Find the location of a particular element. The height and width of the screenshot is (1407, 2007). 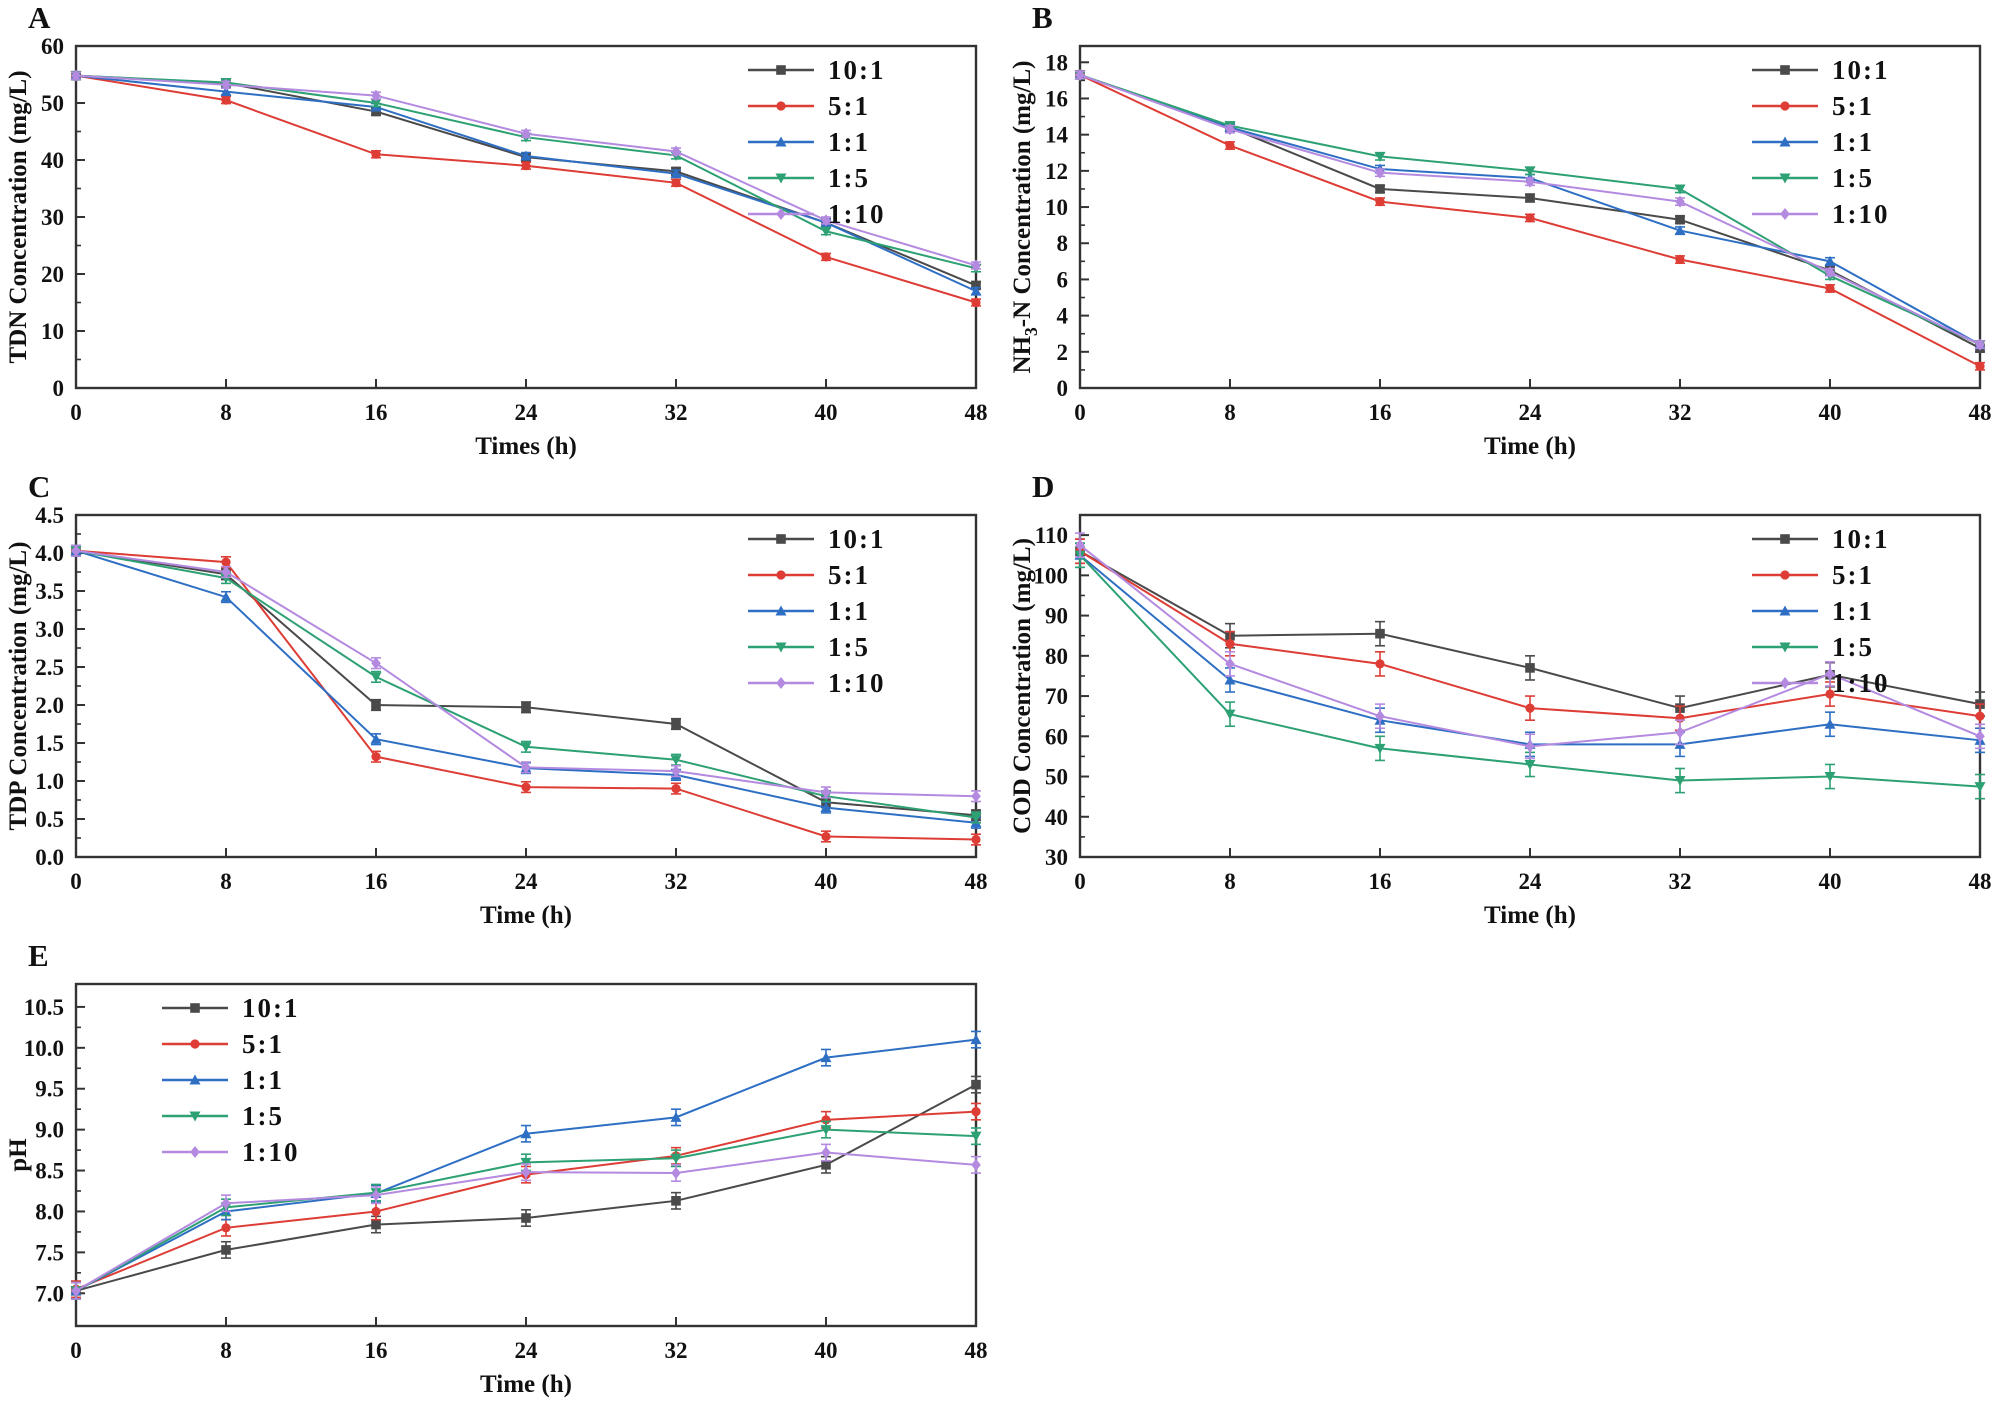

series-5:1 is located at coordinates (526, 695).